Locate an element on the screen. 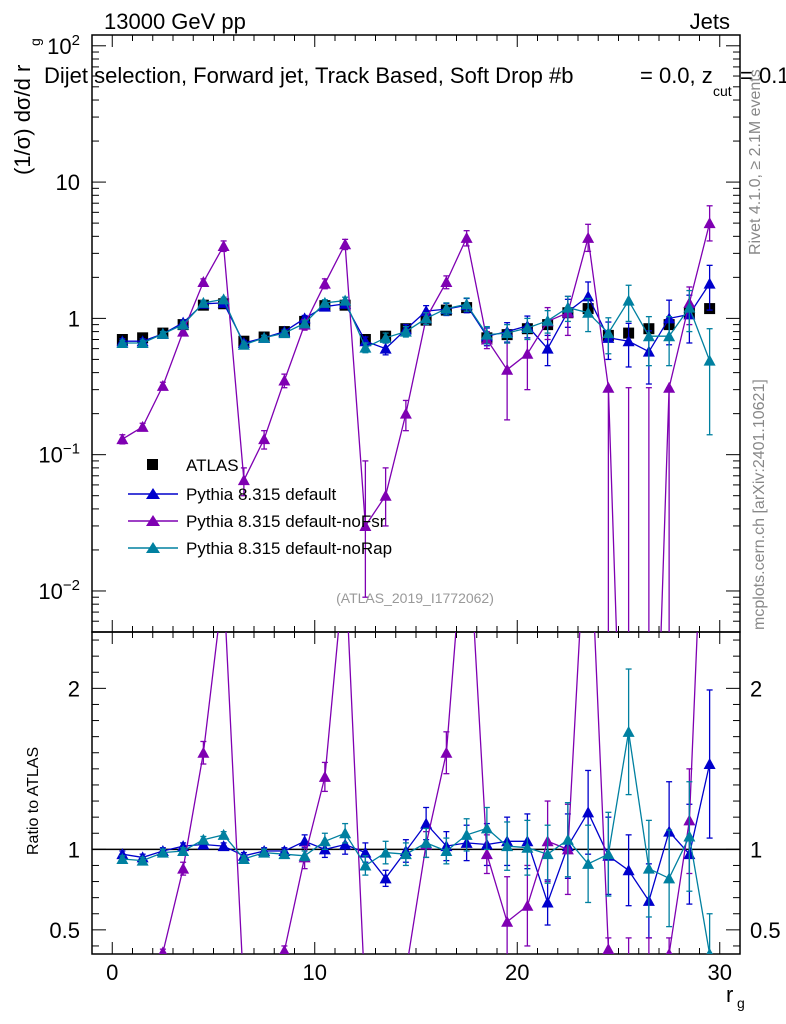 The image size is (786, 1024). x-tick-label: 30 is located at coordinates (720, 972).